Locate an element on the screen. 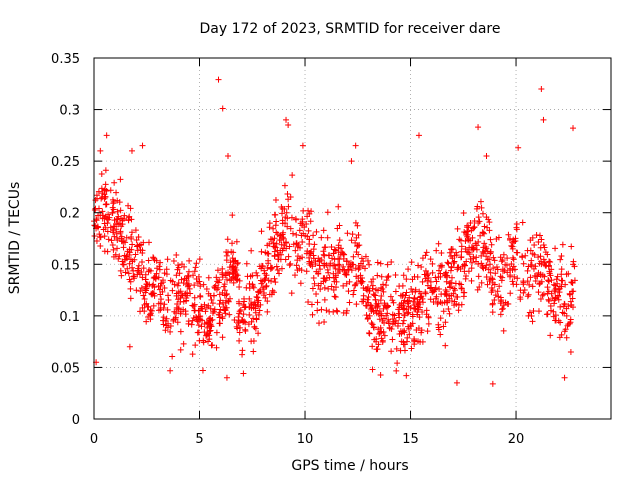 Image resolution: width=640 pixels, height=480 pixels. y-tick-label: 0.1 is located at coordinates (69, 317).